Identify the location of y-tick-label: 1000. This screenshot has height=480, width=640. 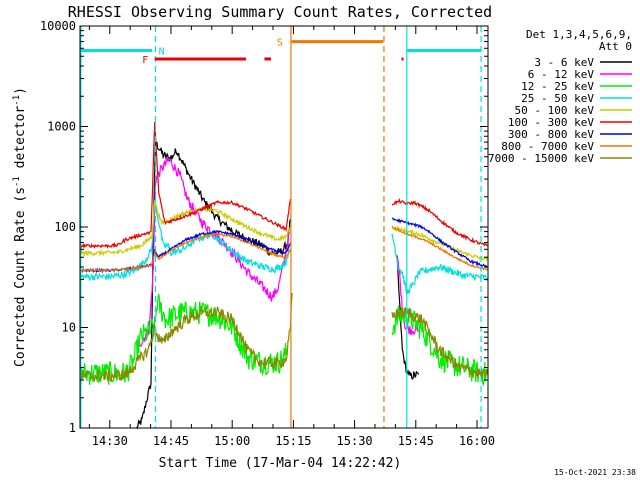
(61, 127).